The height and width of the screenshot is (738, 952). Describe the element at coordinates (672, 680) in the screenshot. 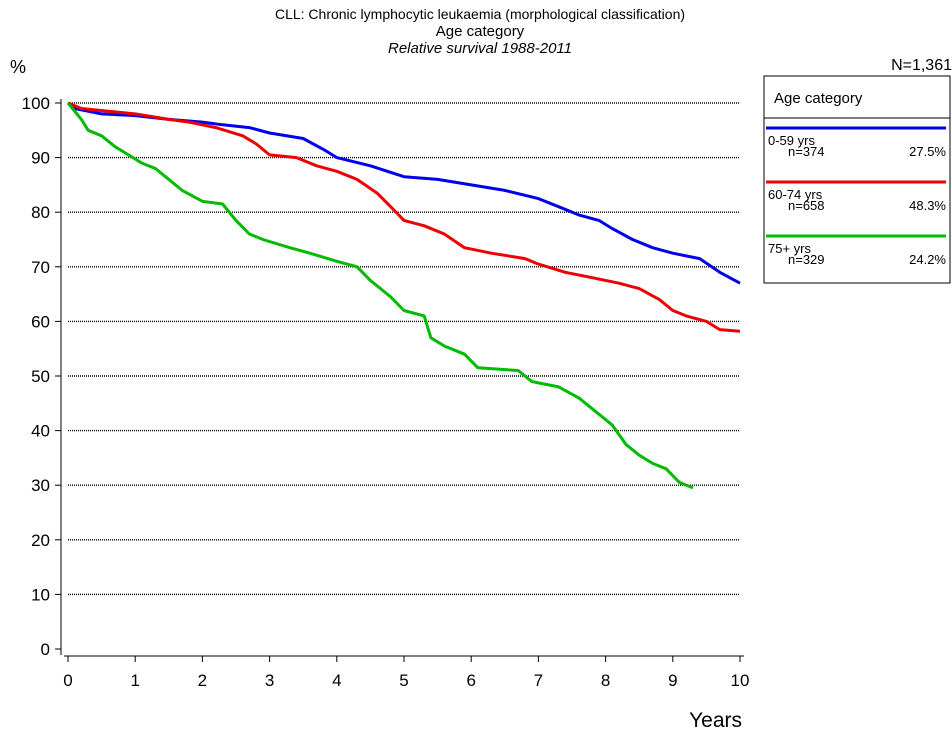

I see `x-tick-label: 9` at that location.